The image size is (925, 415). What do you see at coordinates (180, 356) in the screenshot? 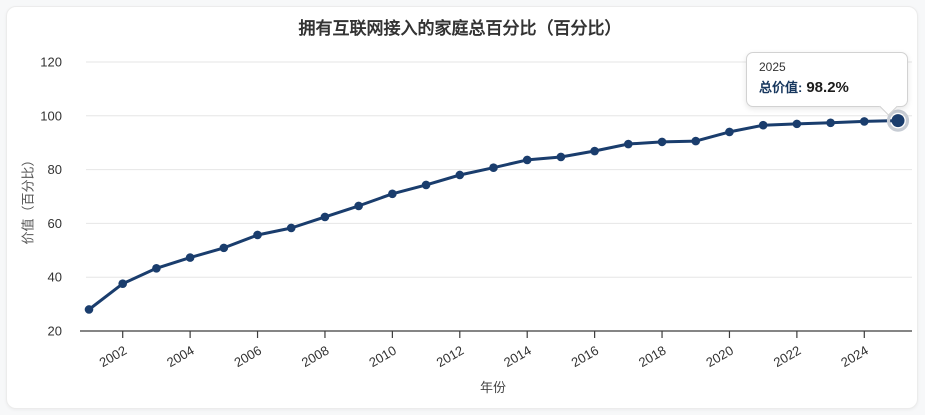
I see `svg-text: 2004` at bounding box center [180, 356].